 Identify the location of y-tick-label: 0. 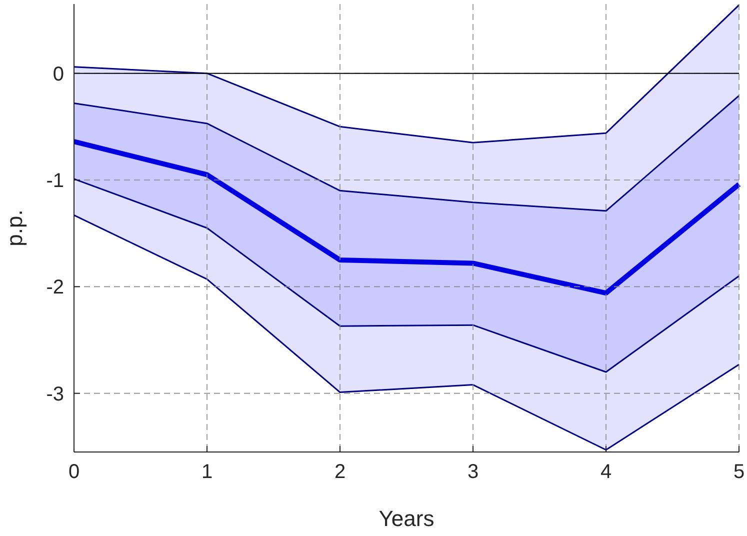
(58, 74).